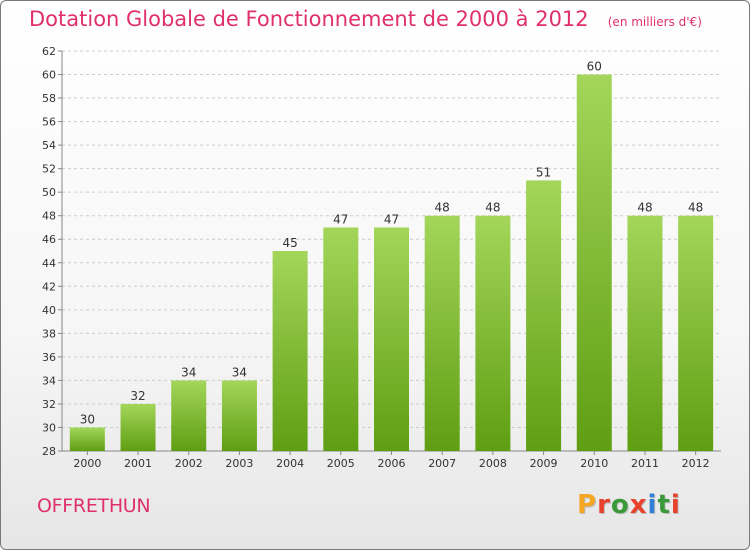 The image size is (750, 550). What do you see at coordinates (188, 372) in the screenshot?
I see `data-label-2002: 34` at bounding box center [188, 372].